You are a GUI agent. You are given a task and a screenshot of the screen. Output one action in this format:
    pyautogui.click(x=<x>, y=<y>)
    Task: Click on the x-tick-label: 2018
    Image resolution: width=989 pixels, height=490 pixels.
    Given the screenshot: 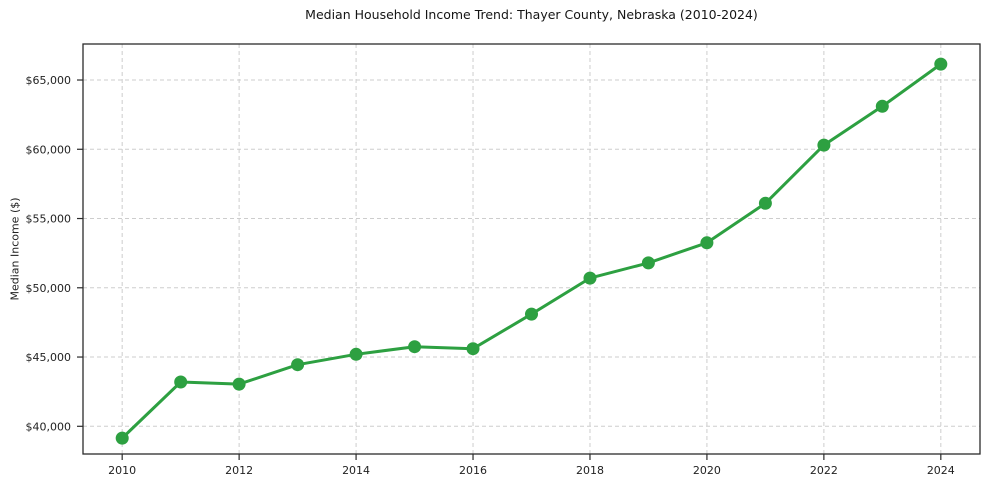 What is the action you would take?
    pyautogui.click(x=590, y=470)
    